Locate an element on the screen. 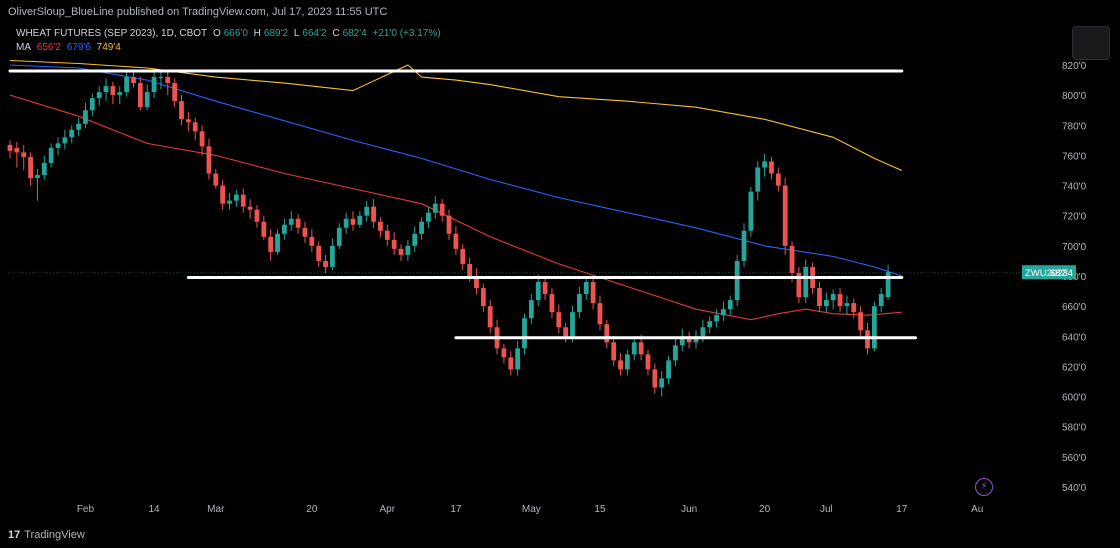  y-tick-label: 700'0 is located at coordinates (1074, 247).